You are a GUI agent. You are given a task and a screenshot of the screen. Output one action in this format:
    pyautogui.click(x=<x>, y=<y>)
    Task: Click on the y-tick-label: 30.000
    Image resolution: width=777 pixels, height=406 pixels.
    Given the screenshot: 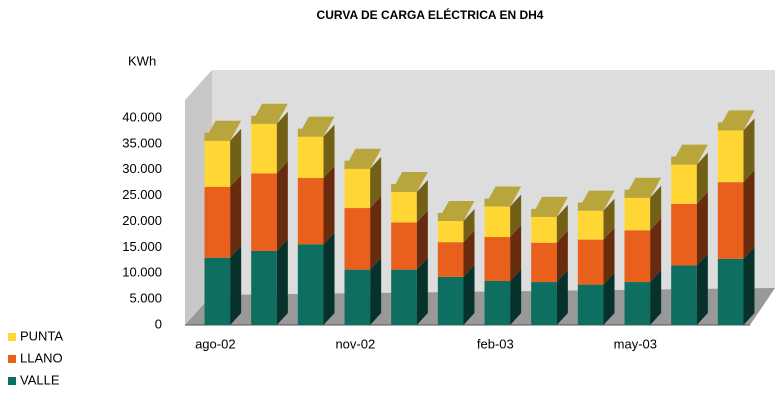 What is the action you would take?
    pyautogui.click(x=142, y=168)
    